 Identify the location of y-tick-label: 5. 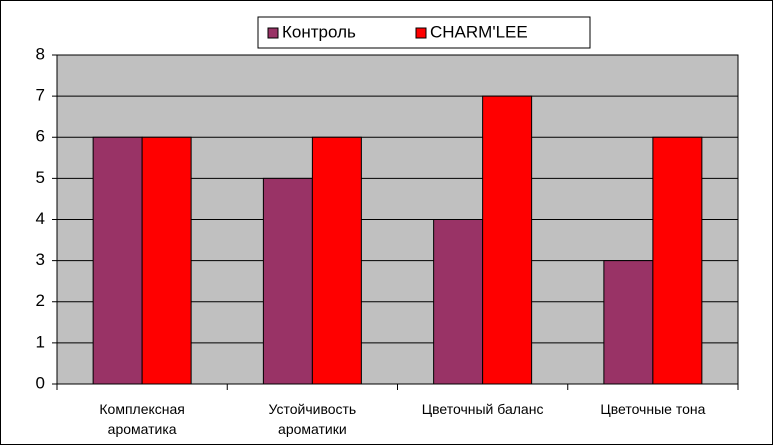
(40, 177).